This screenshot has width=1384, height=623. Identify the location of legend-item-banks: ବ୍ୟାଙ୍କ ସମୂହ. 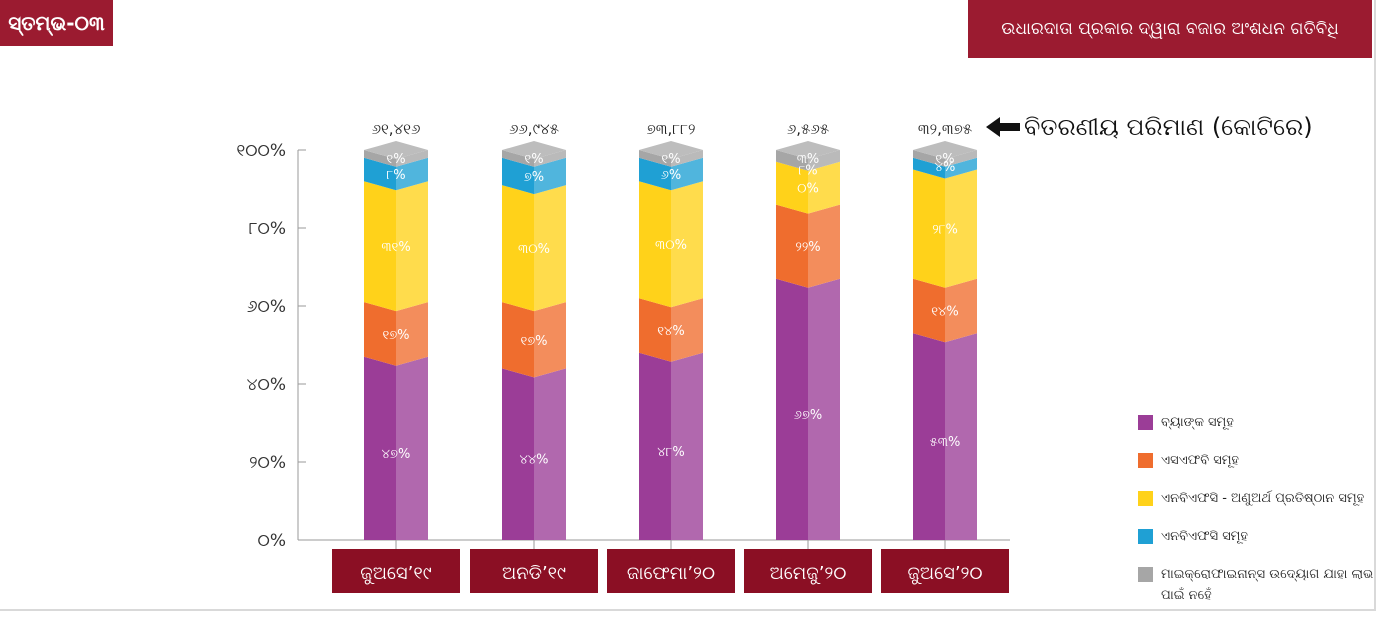
(1258, 422).